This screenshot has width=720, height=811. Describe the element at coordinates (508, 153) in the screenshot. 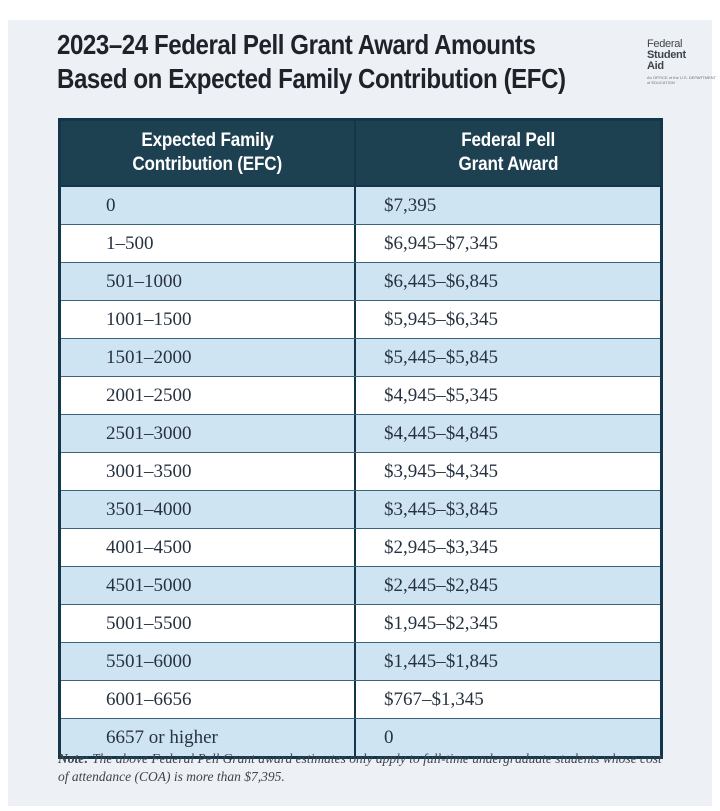

I see `table-header-award: Federal Pell Grant Award` at that location.